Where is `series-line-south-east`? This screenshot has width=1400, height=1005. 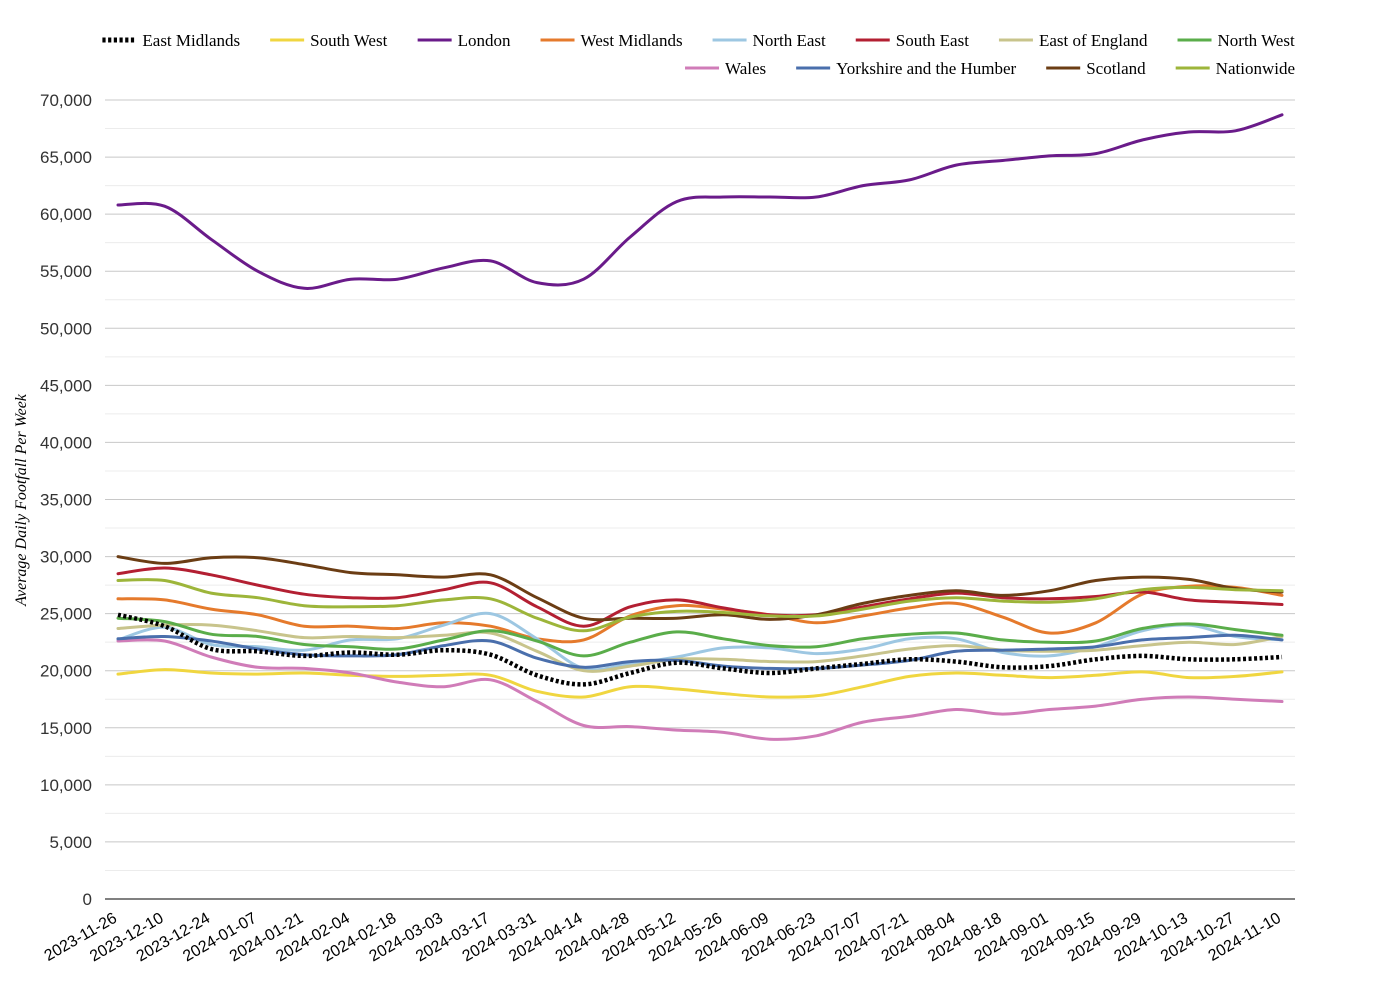
series-line-south-east is located at coordinates (700, 597).